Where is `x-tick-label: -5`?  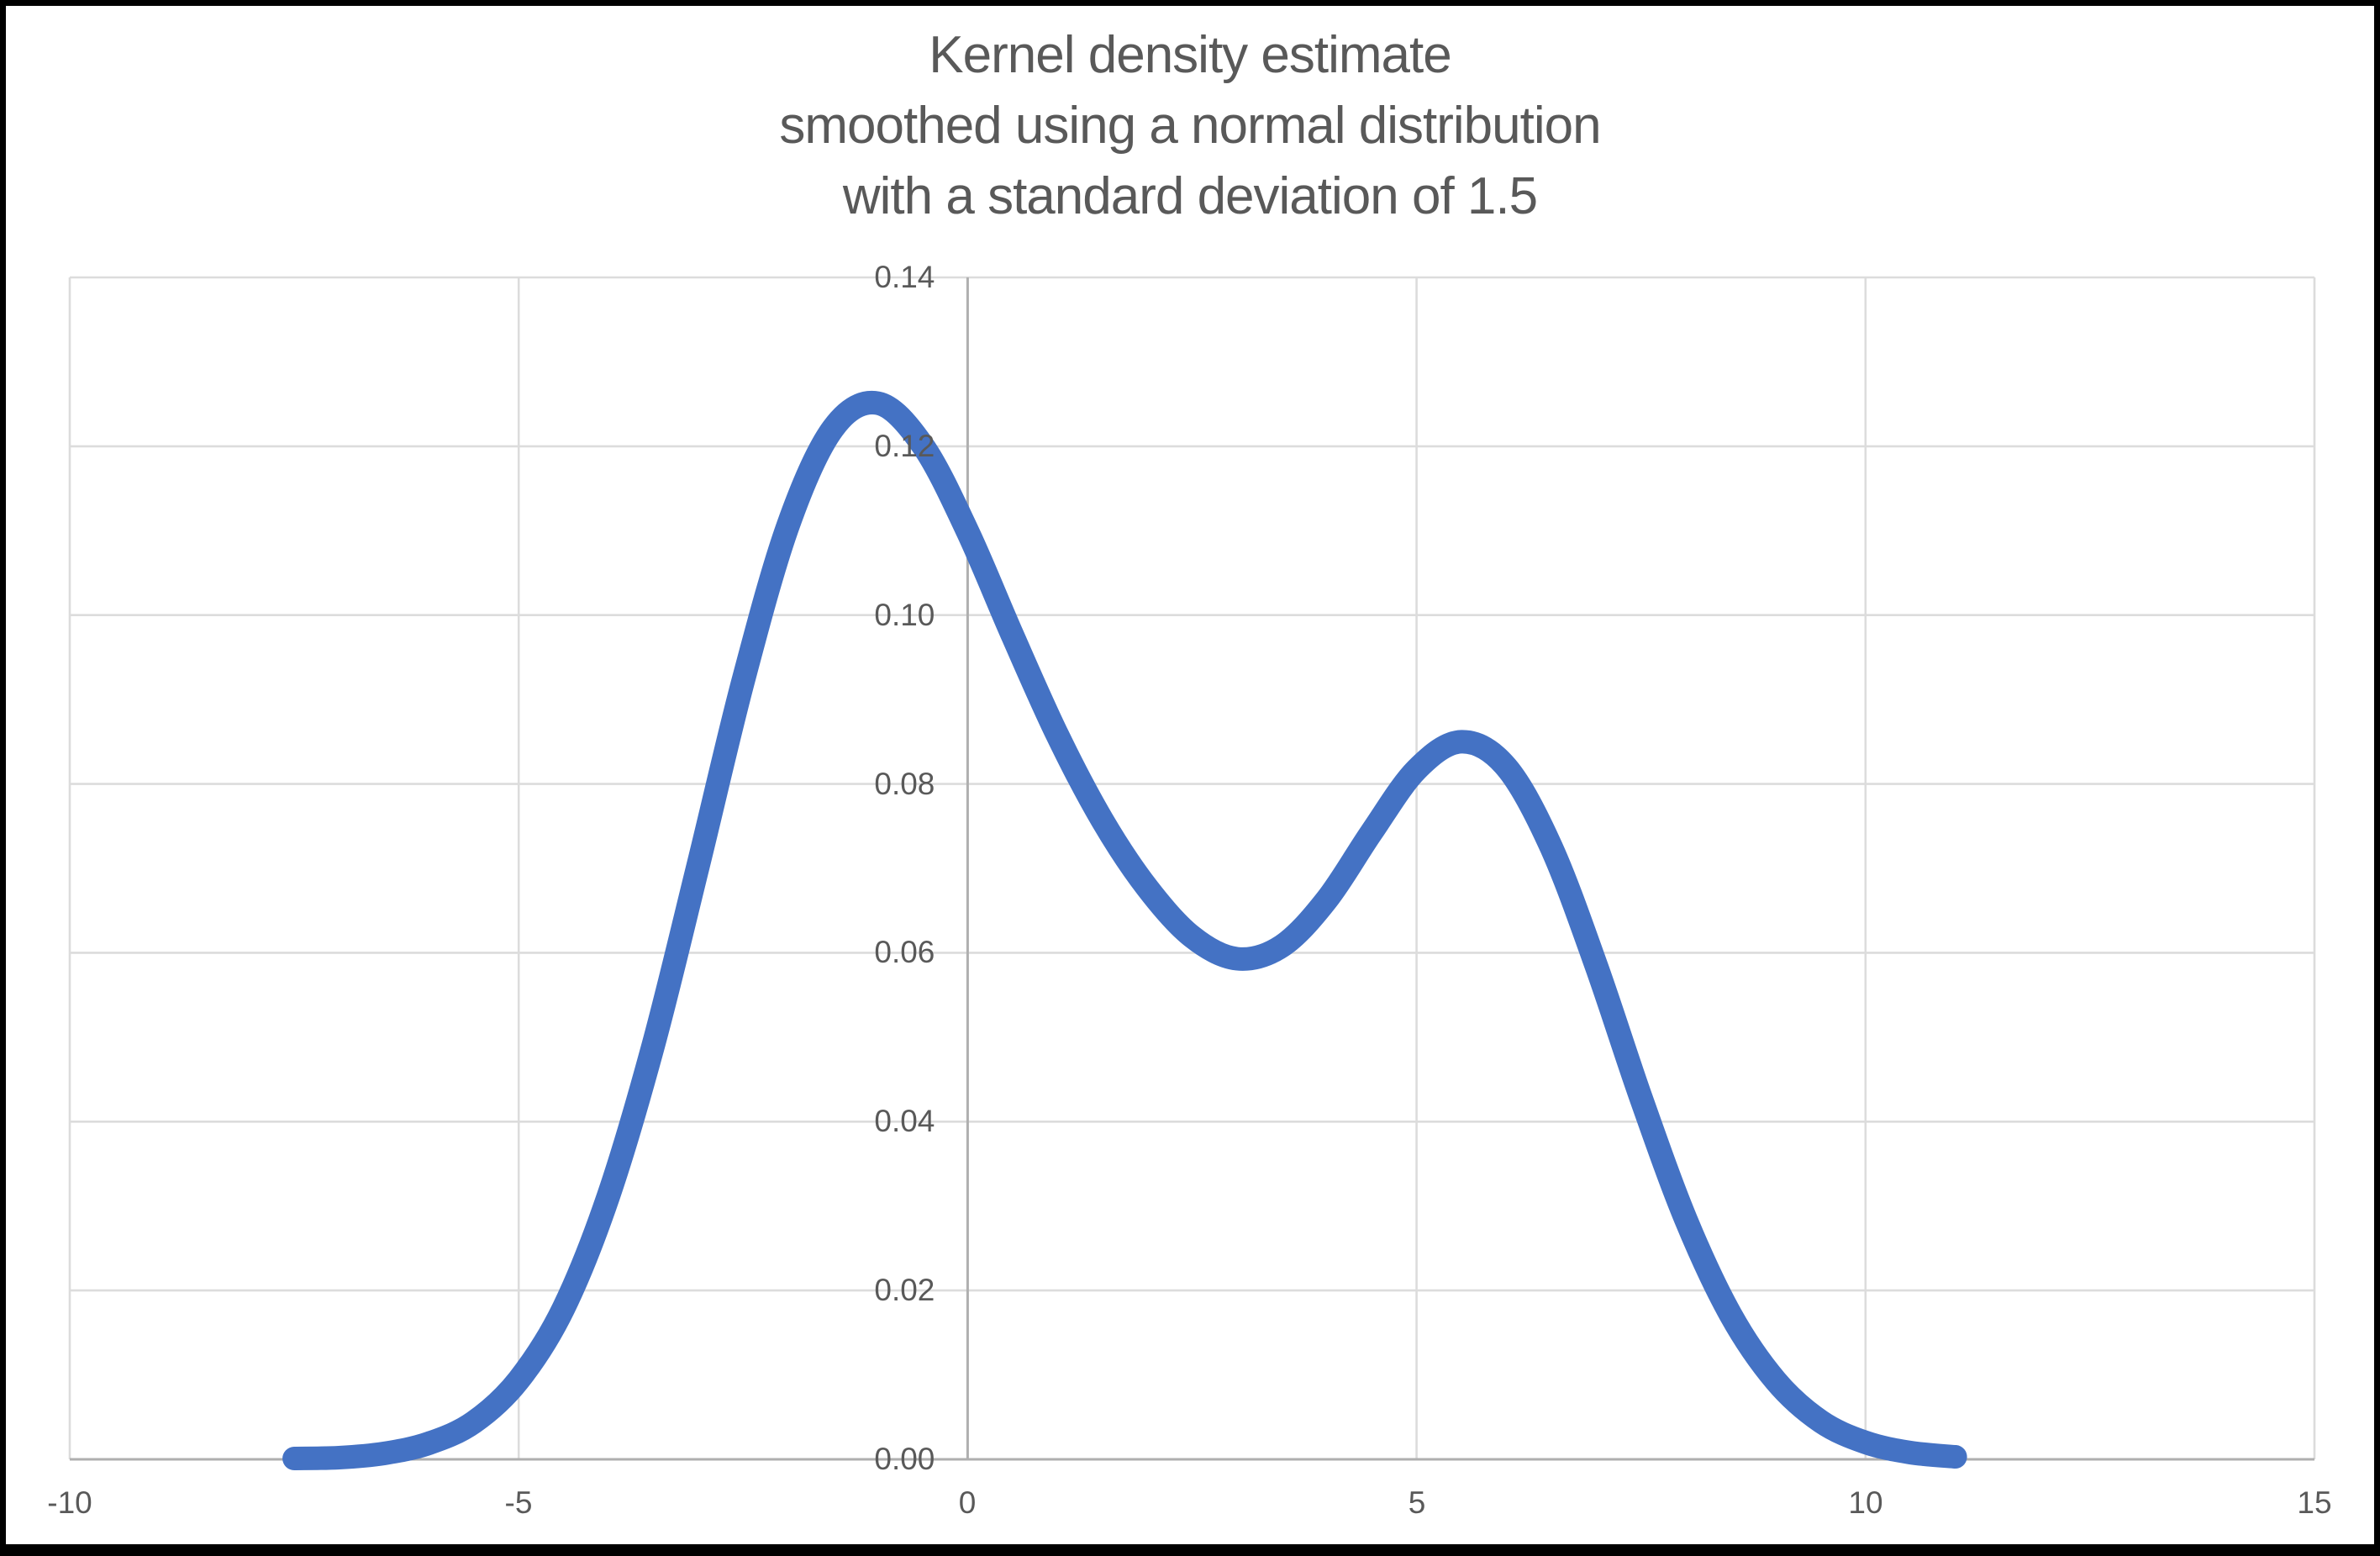 x-tick-label: -5 is located at coordinates (518, 1503).